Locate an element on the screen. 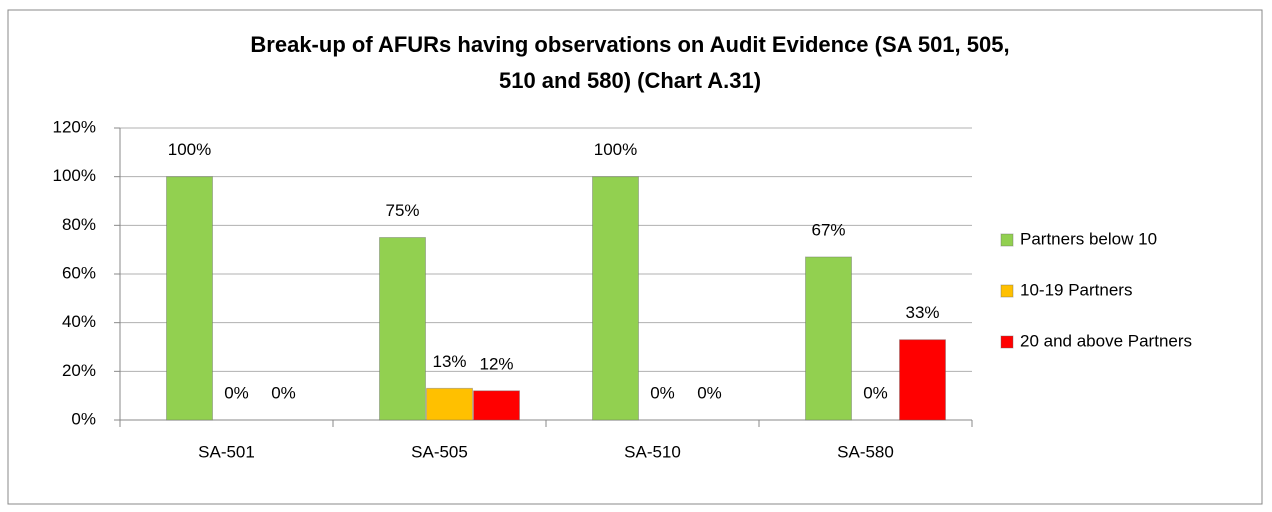 The width and height of the screenshot is (1272, 512). y-tick-label: 20% is located at coordinates (79, 370).